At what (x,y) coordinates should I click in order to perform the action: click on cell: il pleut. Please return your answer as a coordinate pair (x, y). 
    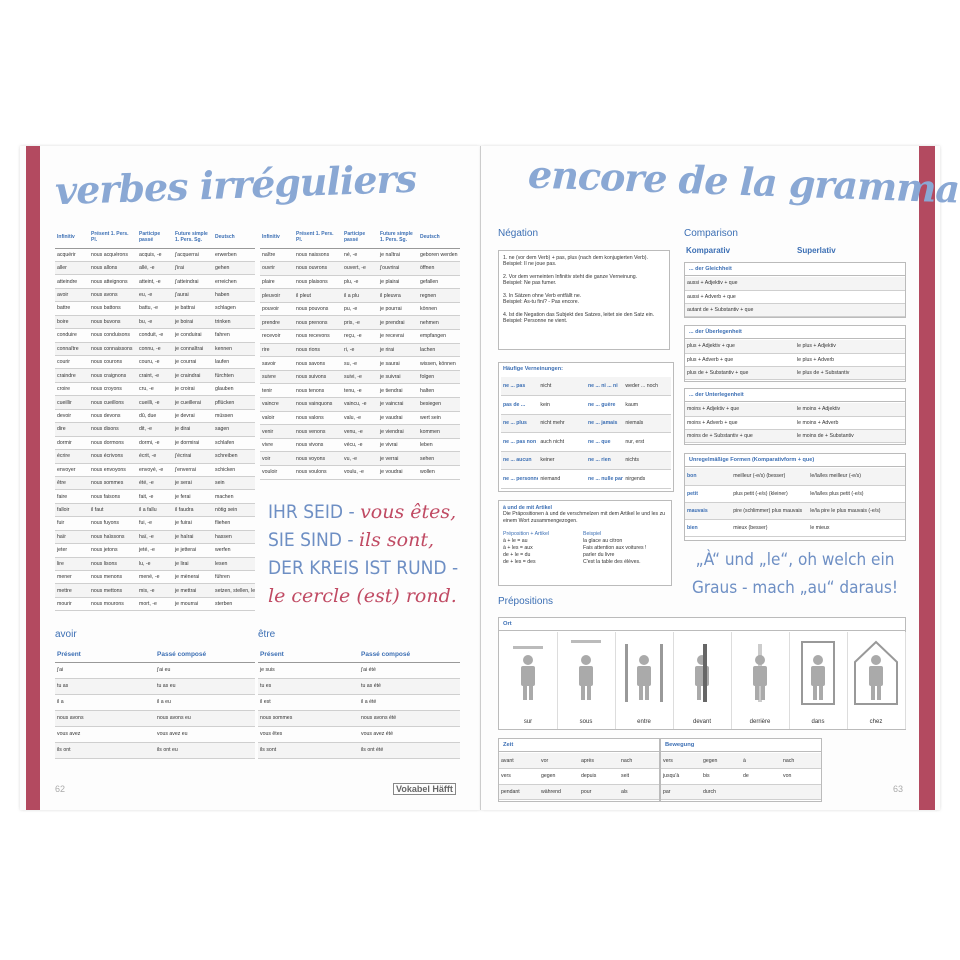
    Looking at the image, I should click on (318, 295).